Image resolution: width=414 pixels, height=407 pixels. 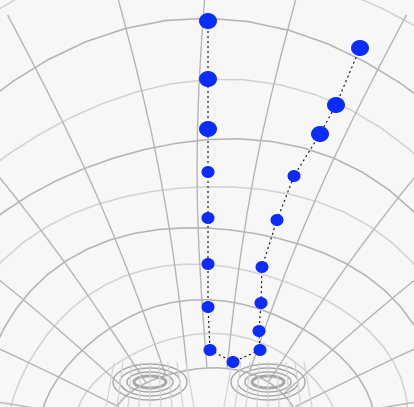 What do you see at coordinates (209, 384) in the screenshot?
I see `eye-region` at bounding box center [209, 384].